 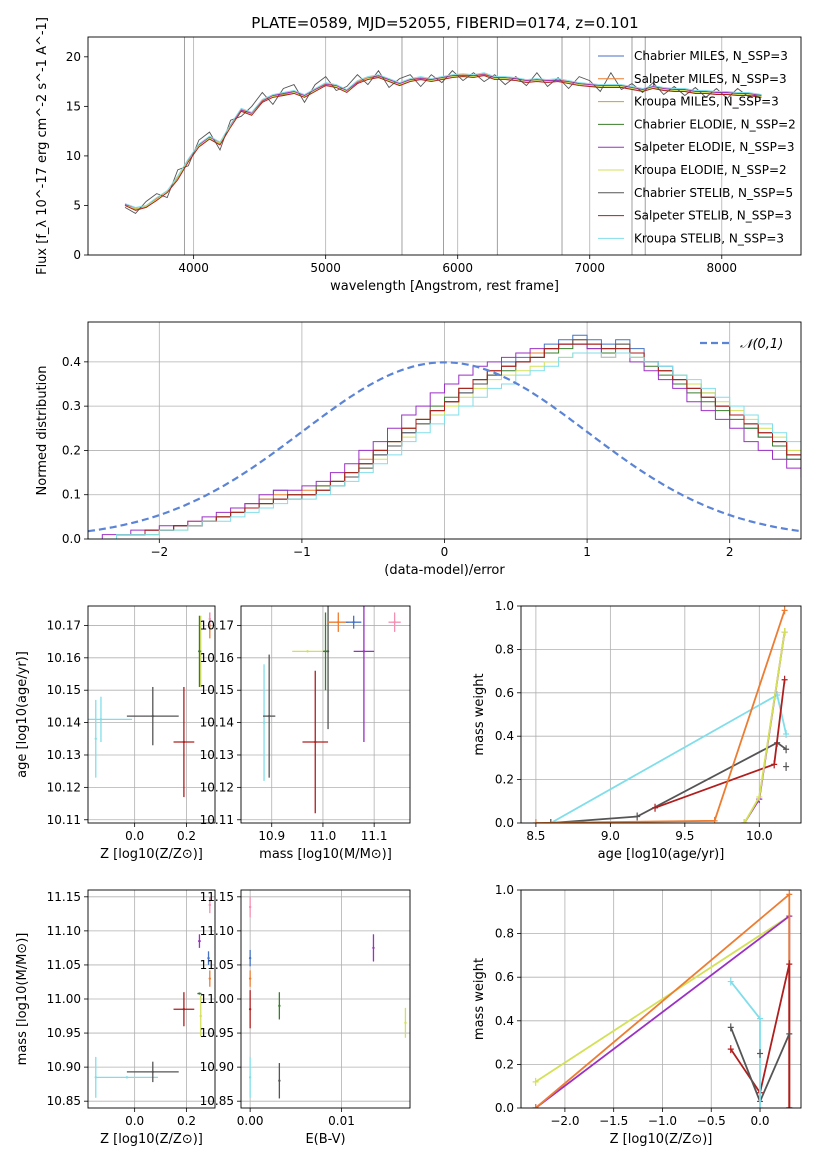 What do you see at coordinates (150, 705) in the screenshot?
I see `plot-area-age_vs_Z` at bounding box center [150, 705].